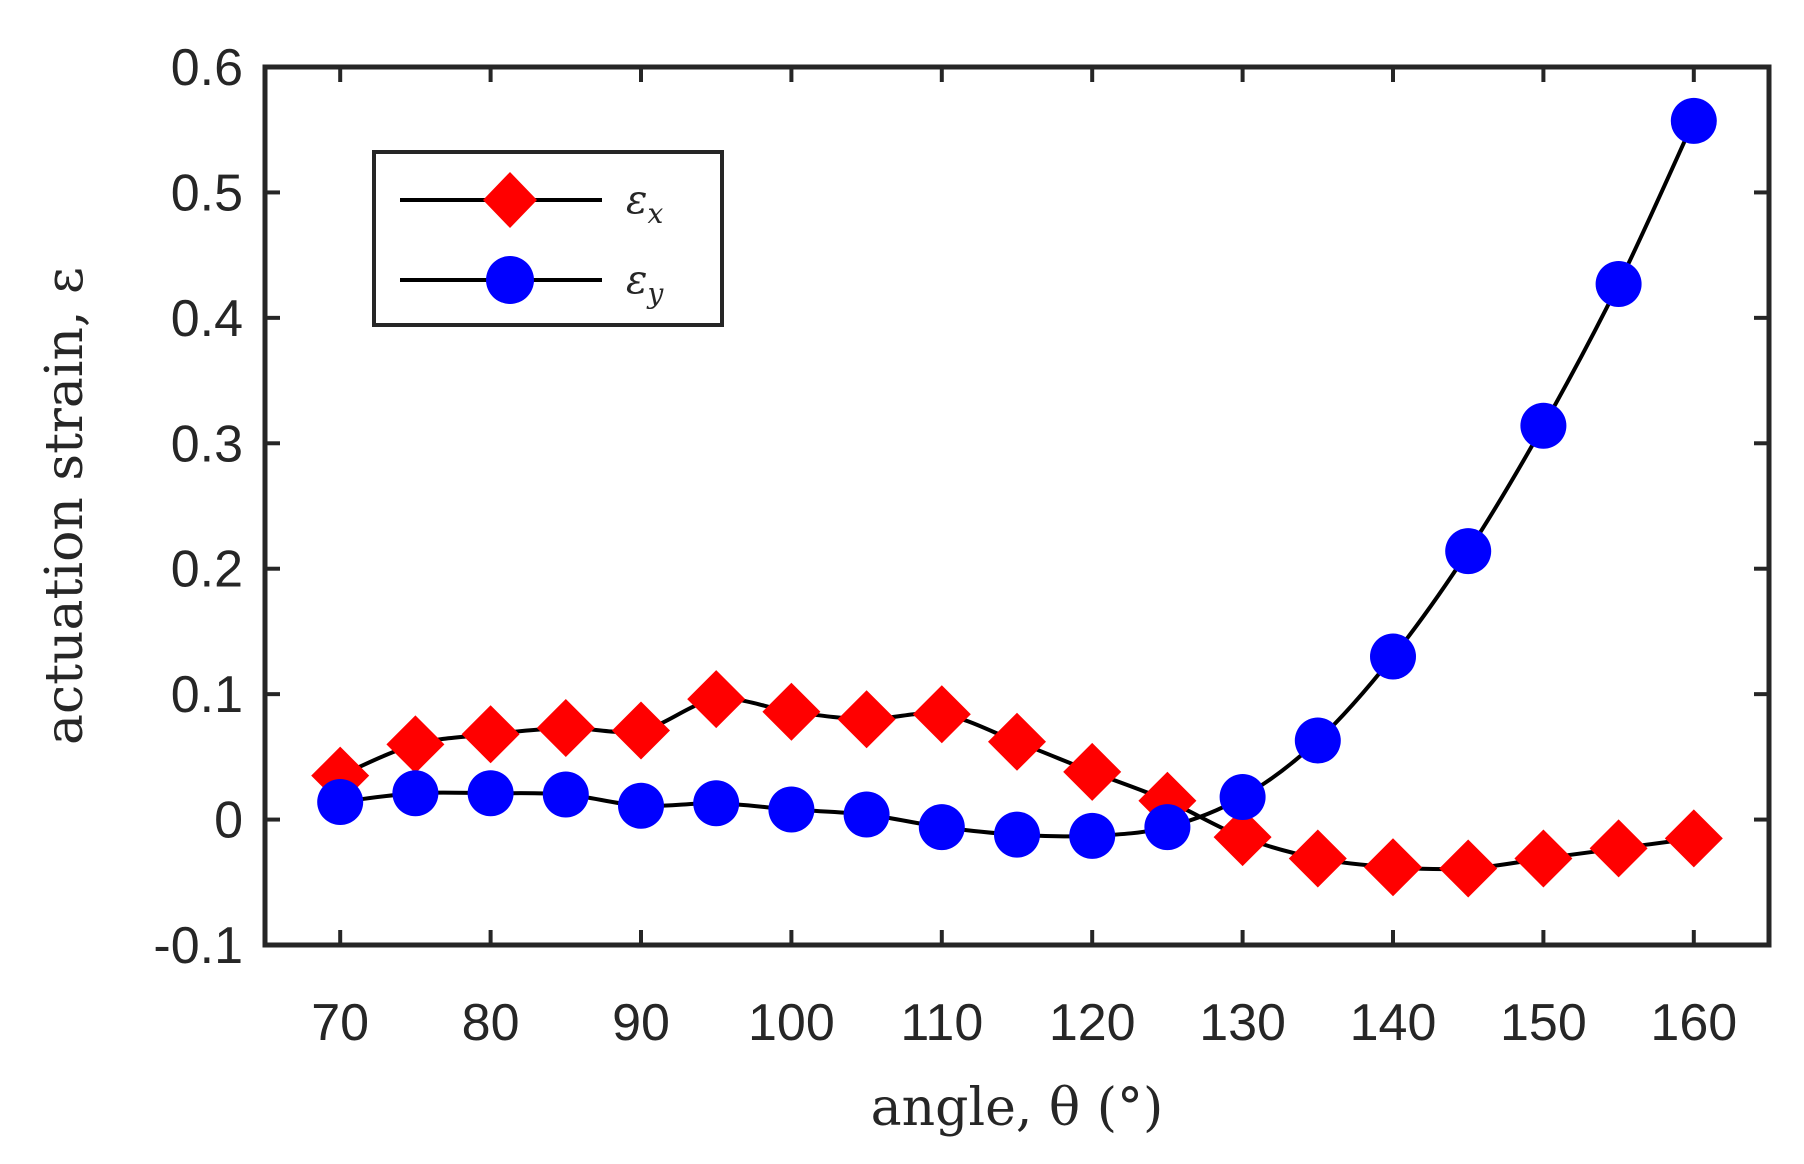  Describe the element at coordinates (510, 280) in the screenshot. I see `legend-marker-ey` at that location.